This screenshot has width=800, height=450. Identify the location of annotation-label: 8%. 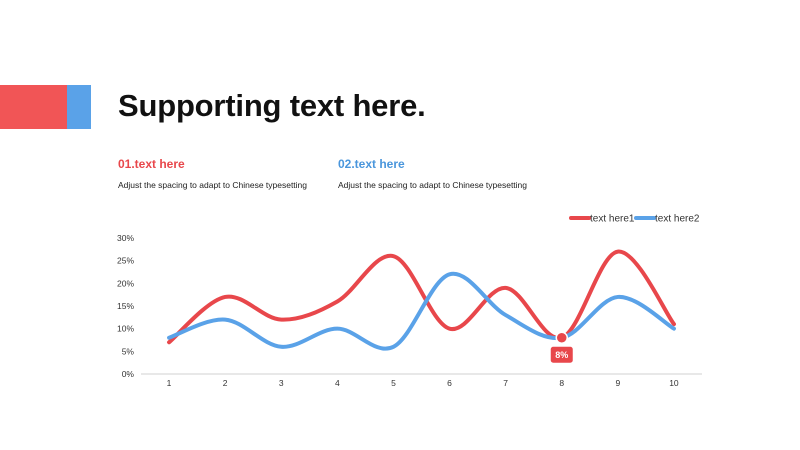
(561, 355).